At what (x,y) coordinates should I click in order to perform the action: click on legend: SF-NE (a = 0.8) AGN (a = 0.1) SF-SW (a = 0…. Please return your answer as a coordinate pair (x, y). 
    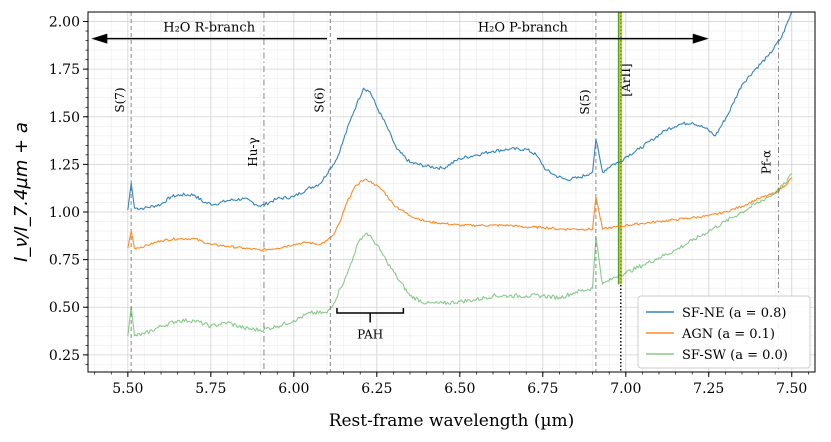
    Looking at the image, I should click on (724, 332).